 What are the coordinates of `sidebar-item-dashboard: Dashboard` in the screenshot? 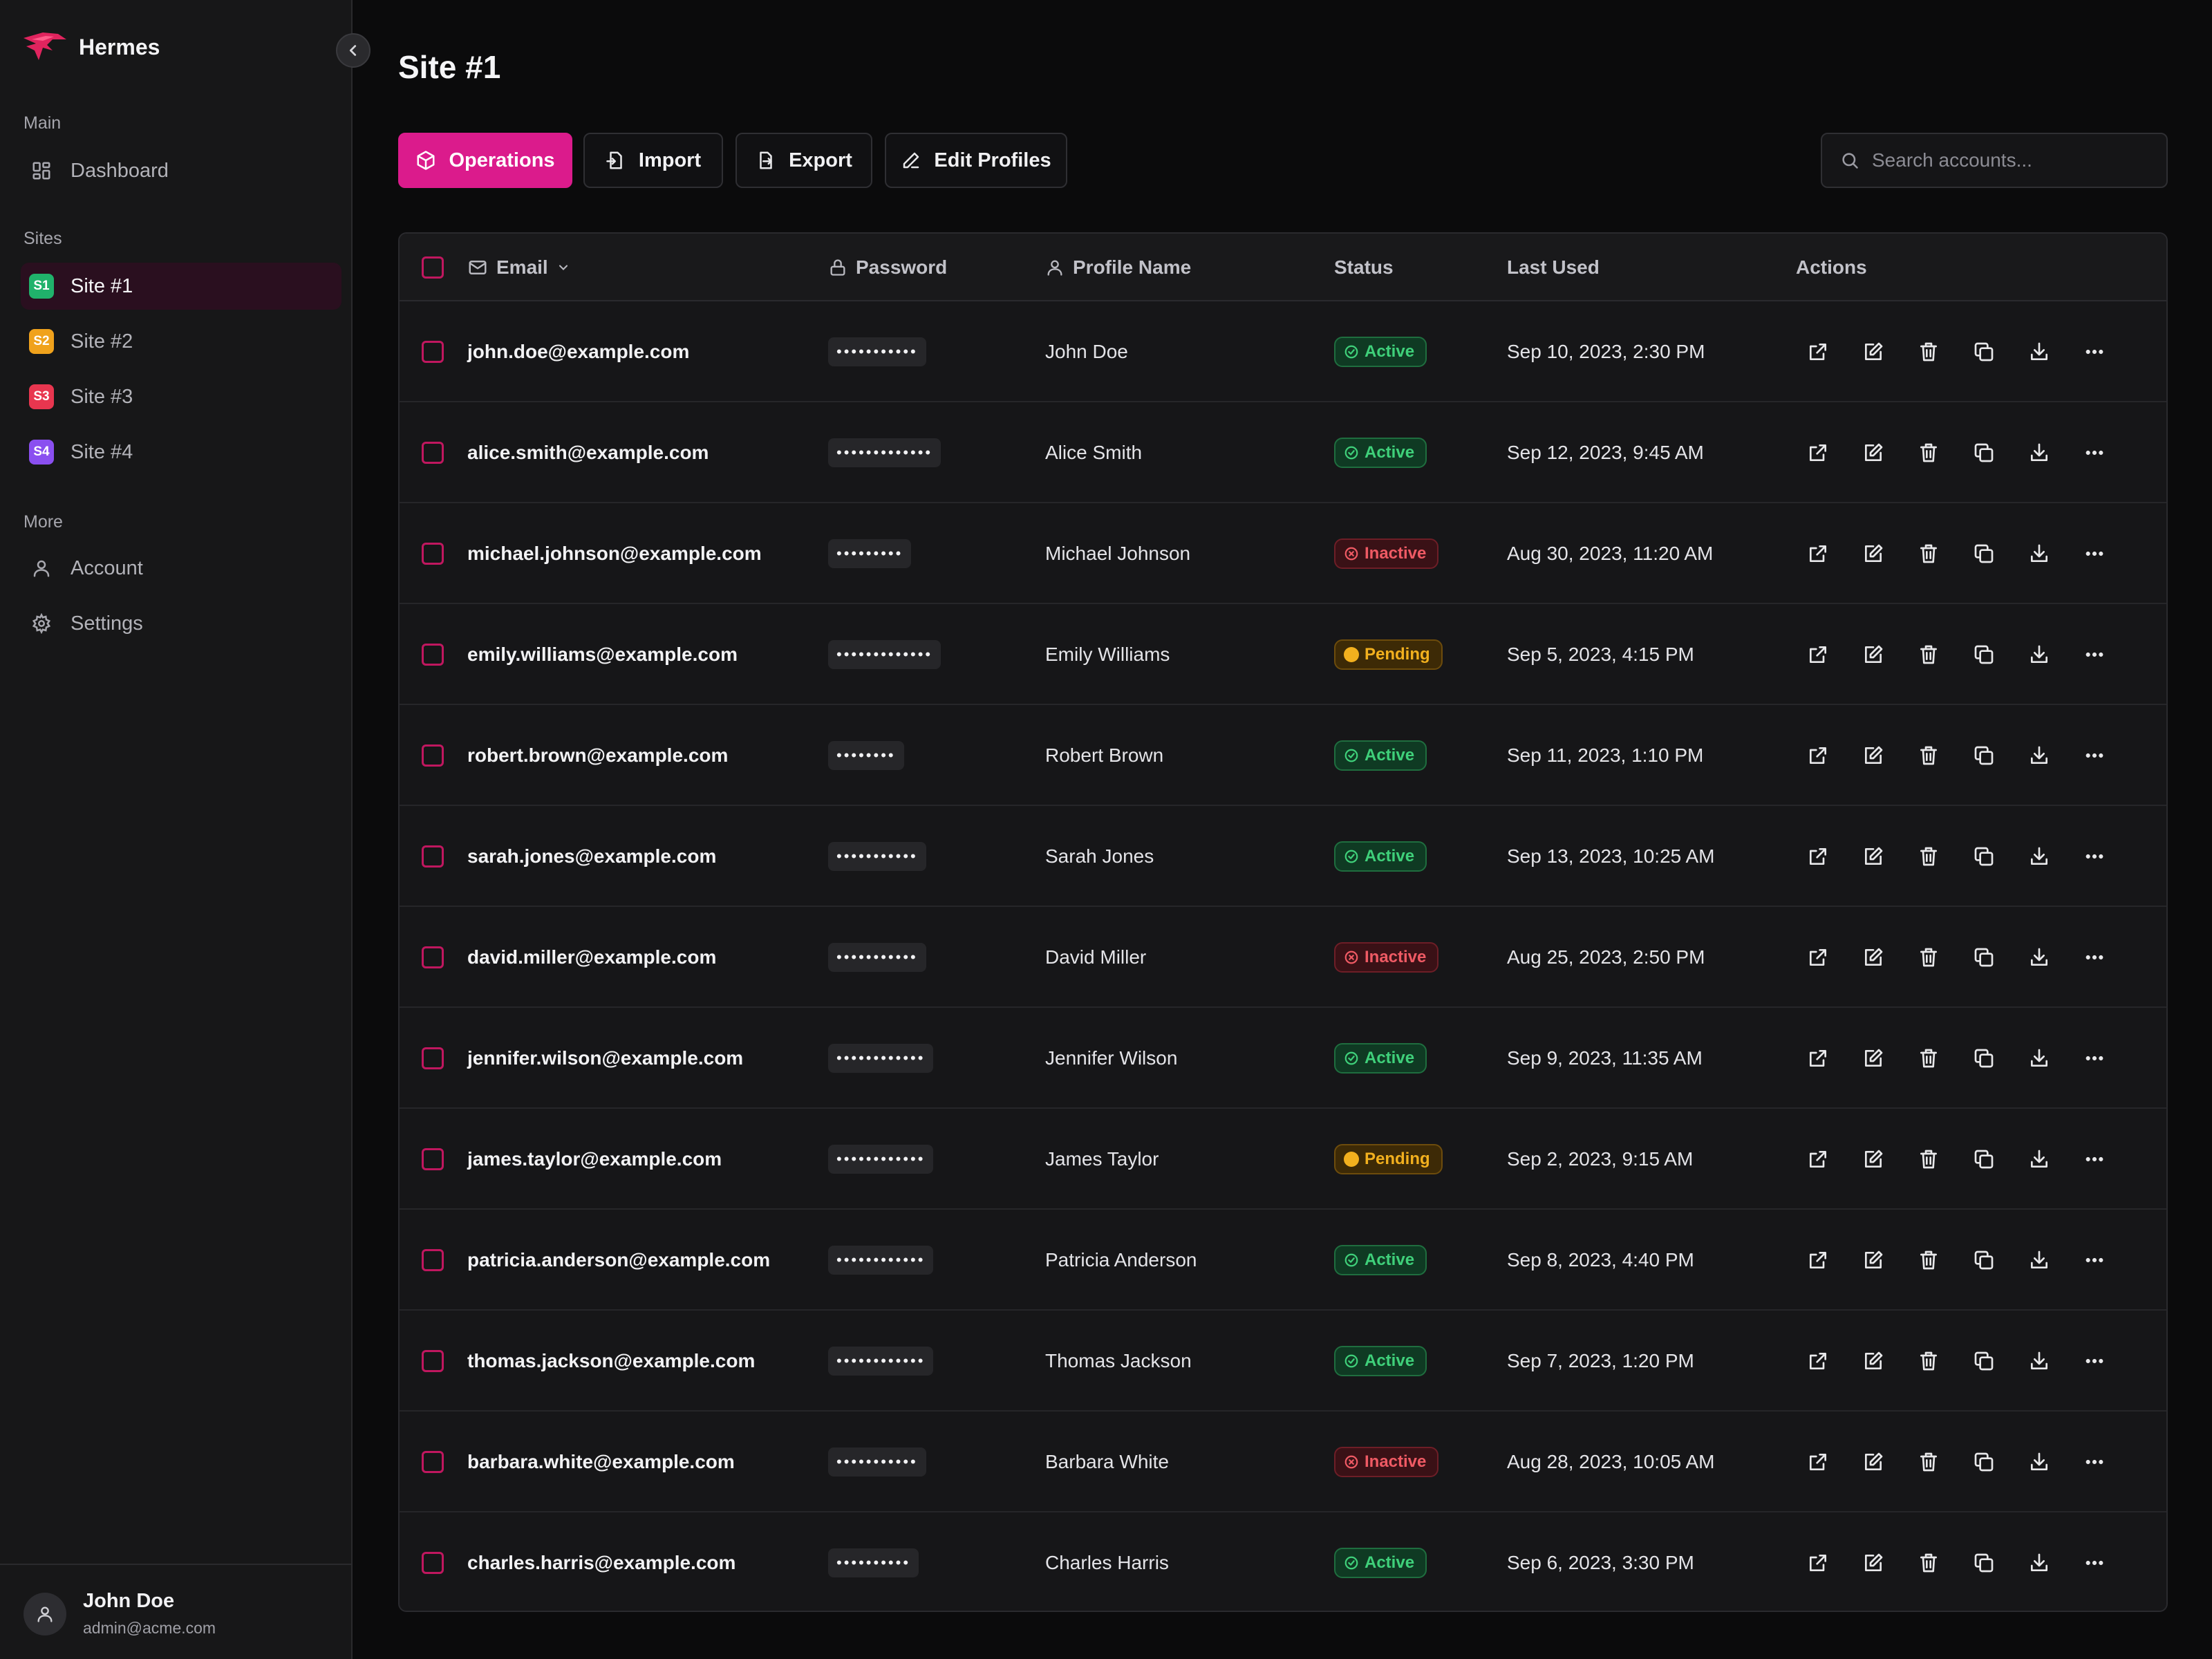 It's located at (181, 170).